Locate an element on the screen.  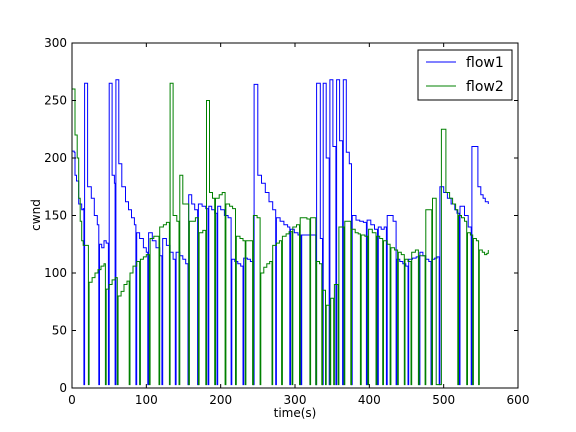
legend-label-flow2: flow2 is located at coordinates (485, 87).